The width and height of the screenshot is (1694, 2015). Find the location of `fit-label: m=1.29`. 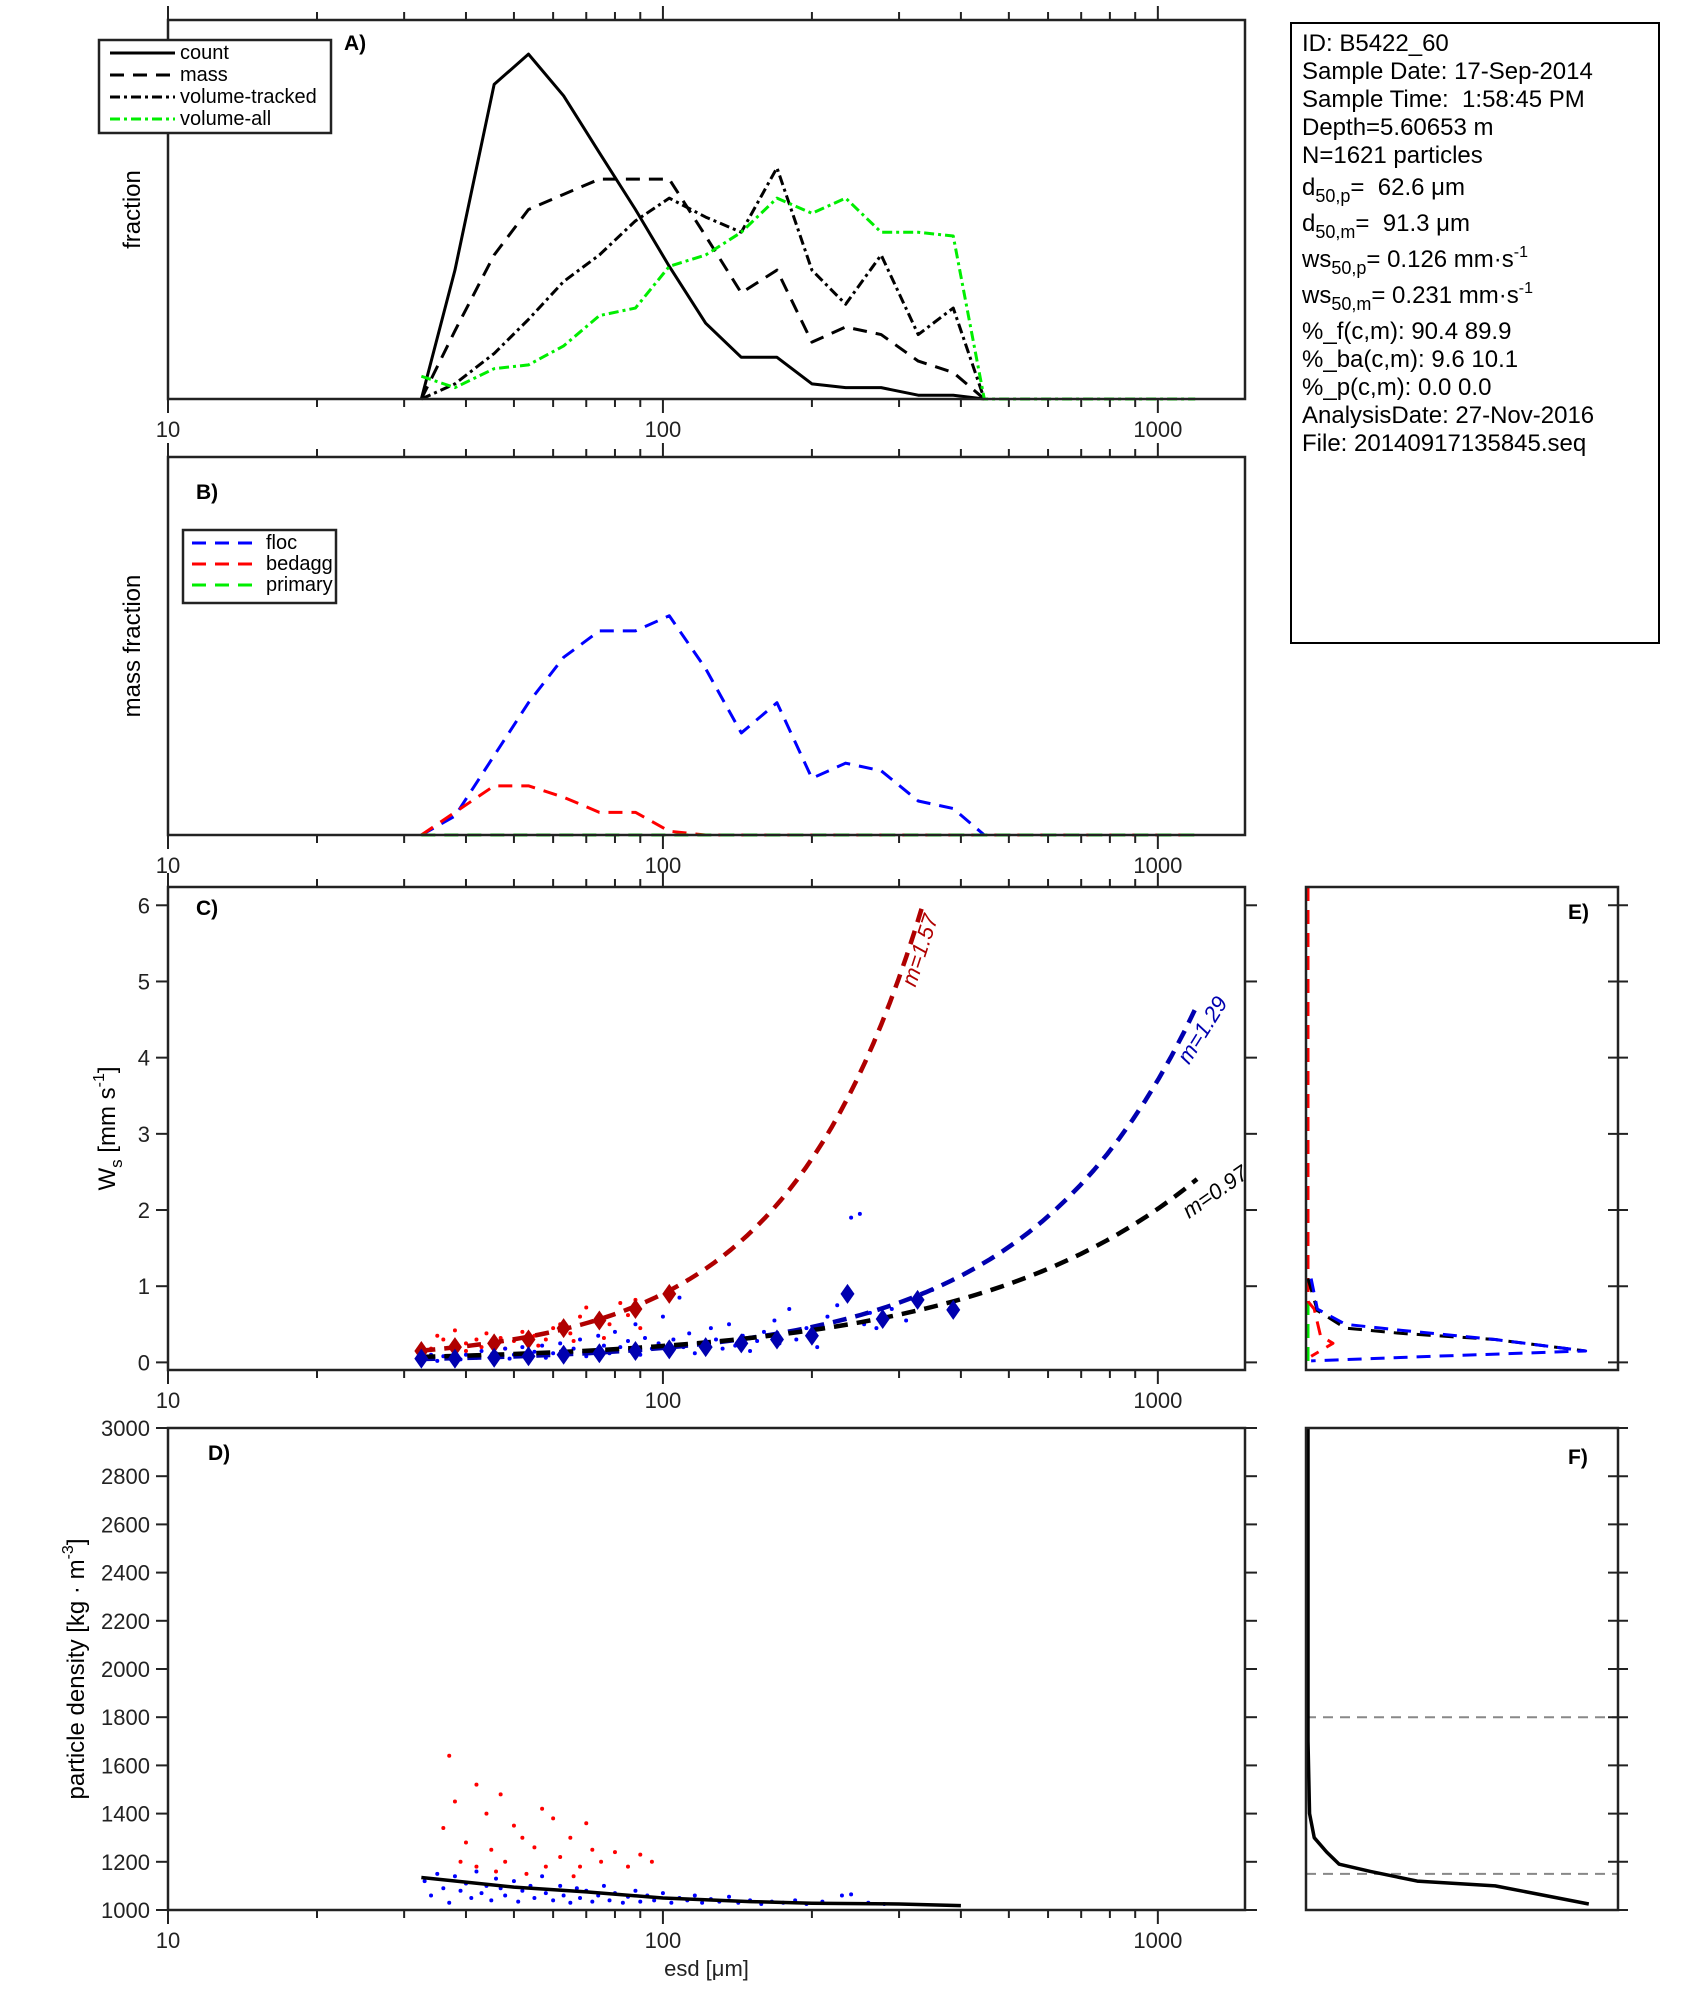

fit-label: m=1.29 is located at coordinates (1202, 1030).